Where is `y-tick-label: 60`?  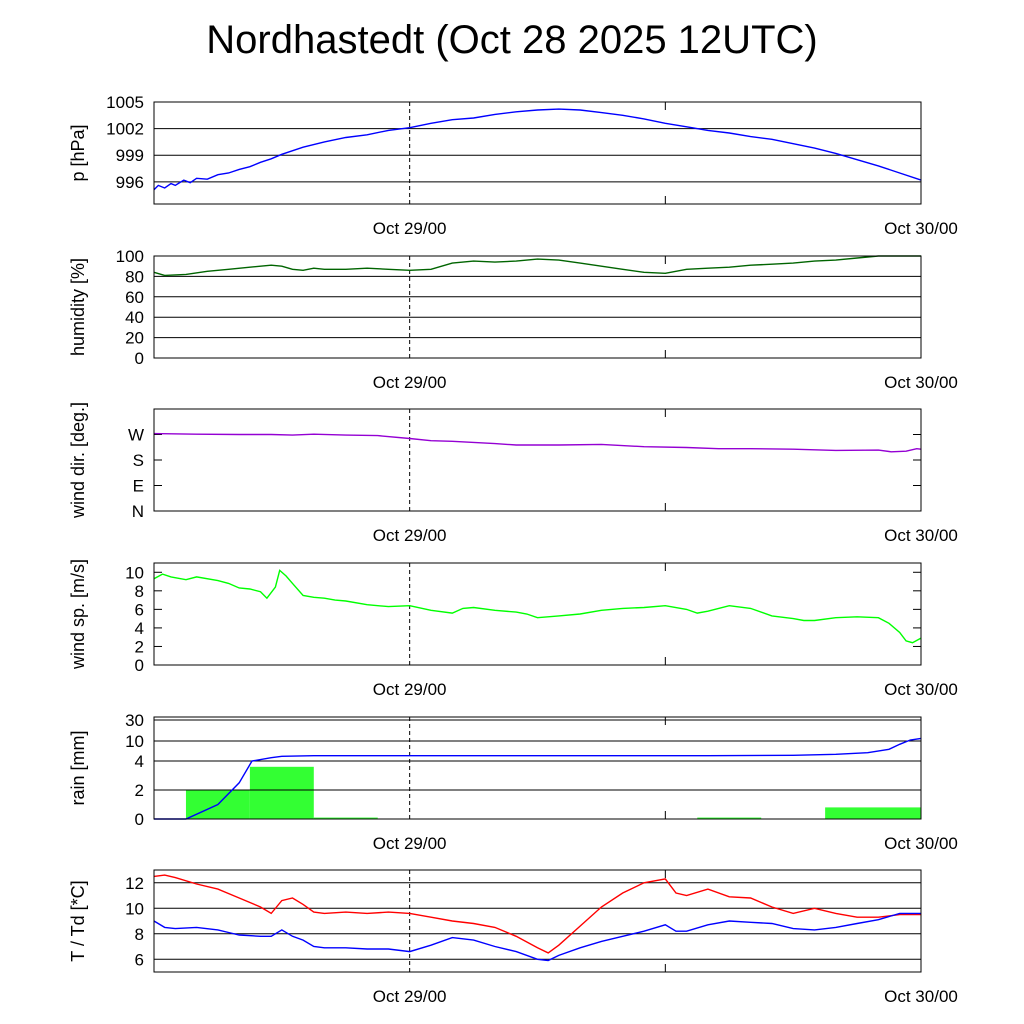
y-tick-label: 60 is located at coordinates (134, 297).